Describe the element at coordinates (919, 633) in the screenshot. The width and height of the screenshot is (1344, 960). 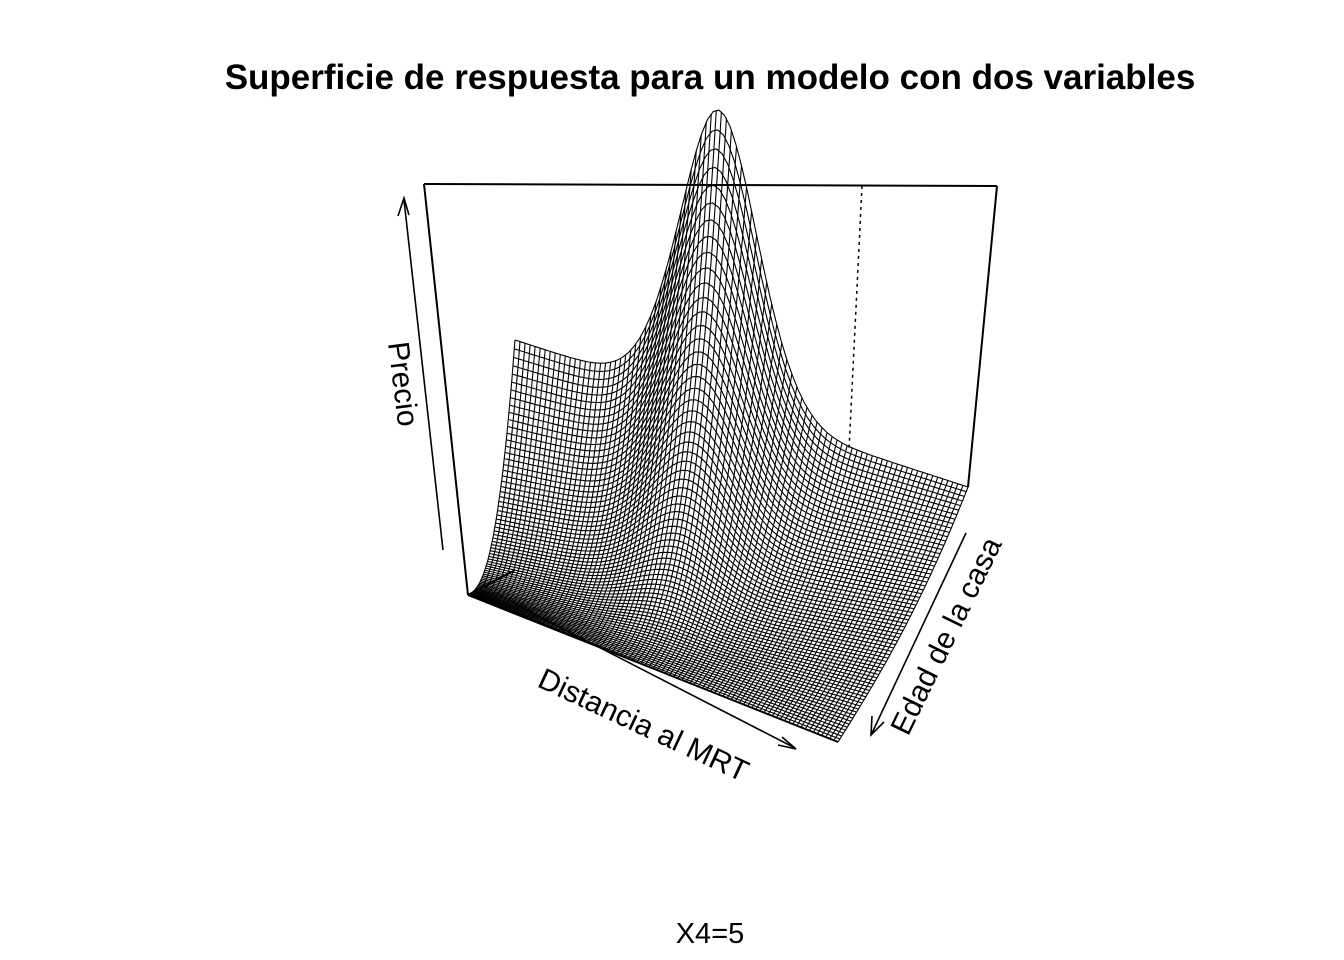
I see `y-axis-arrow` at that location.